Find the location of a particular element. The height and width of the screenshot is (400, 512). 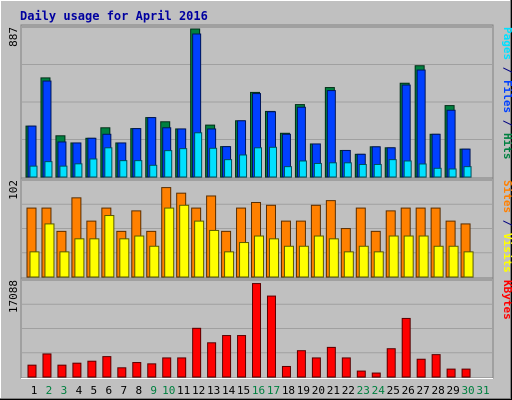

x-label-day-17: 17 is located at coordinates (273, 390).